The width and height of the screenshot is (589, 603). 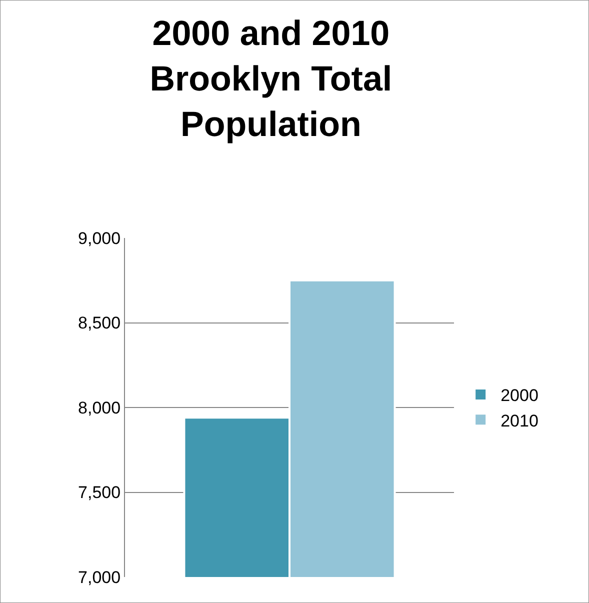 What do you see at coordinates (99, 577) in the screenshot?
I see `y-tick-label: 7,000` at bounding box center [99, 577].